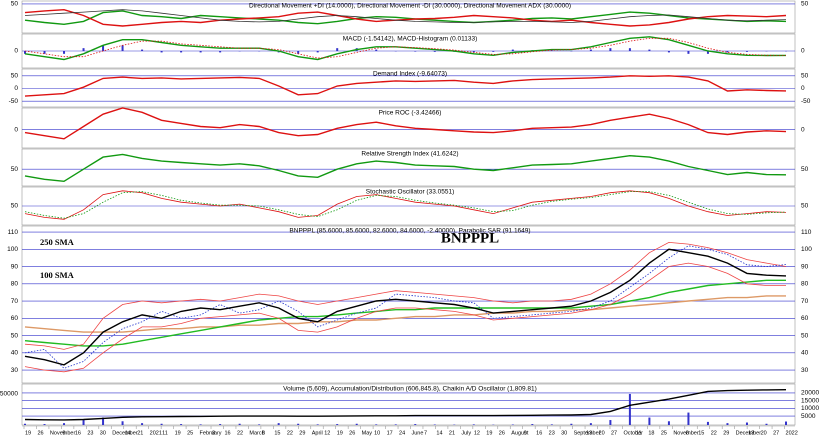  What do you see at coordinates (701, 433) in the screenshot?
I see `x-tick-label: 15` at bounding box center [701, 433].